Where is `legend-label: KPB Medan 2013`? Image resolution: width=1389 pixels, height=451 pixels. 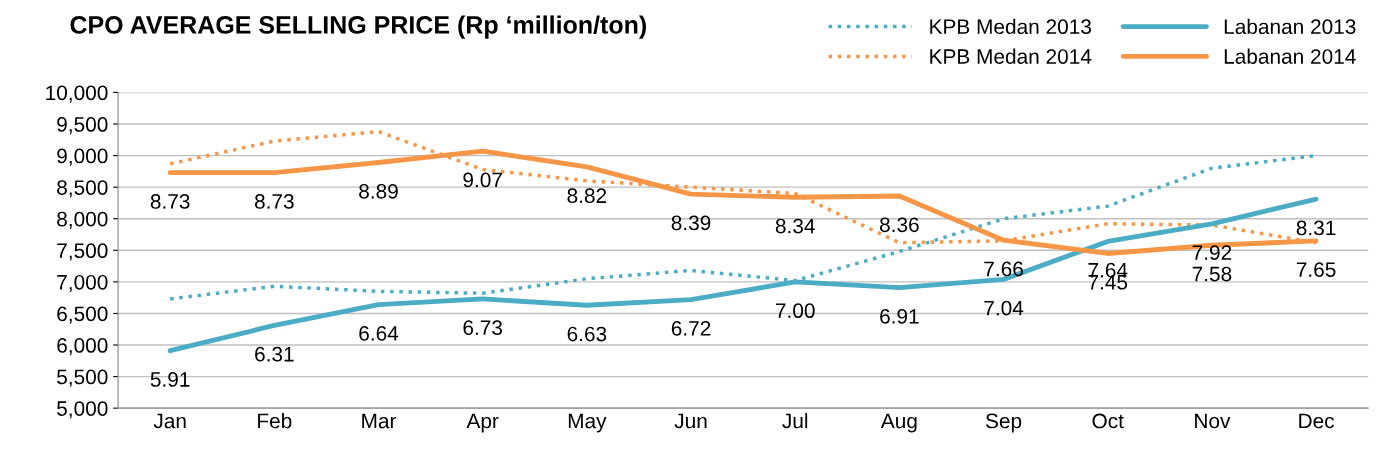
legend-label: KPB Medan 2013 is located at coordinates (1010, 26).